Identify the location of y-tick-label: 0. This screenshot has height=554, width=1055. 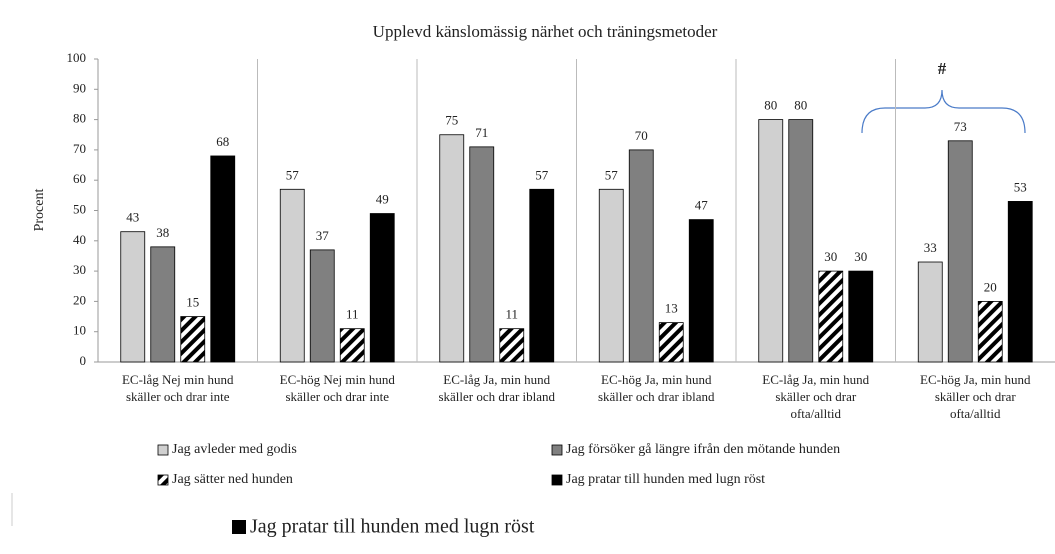
(83, 360).